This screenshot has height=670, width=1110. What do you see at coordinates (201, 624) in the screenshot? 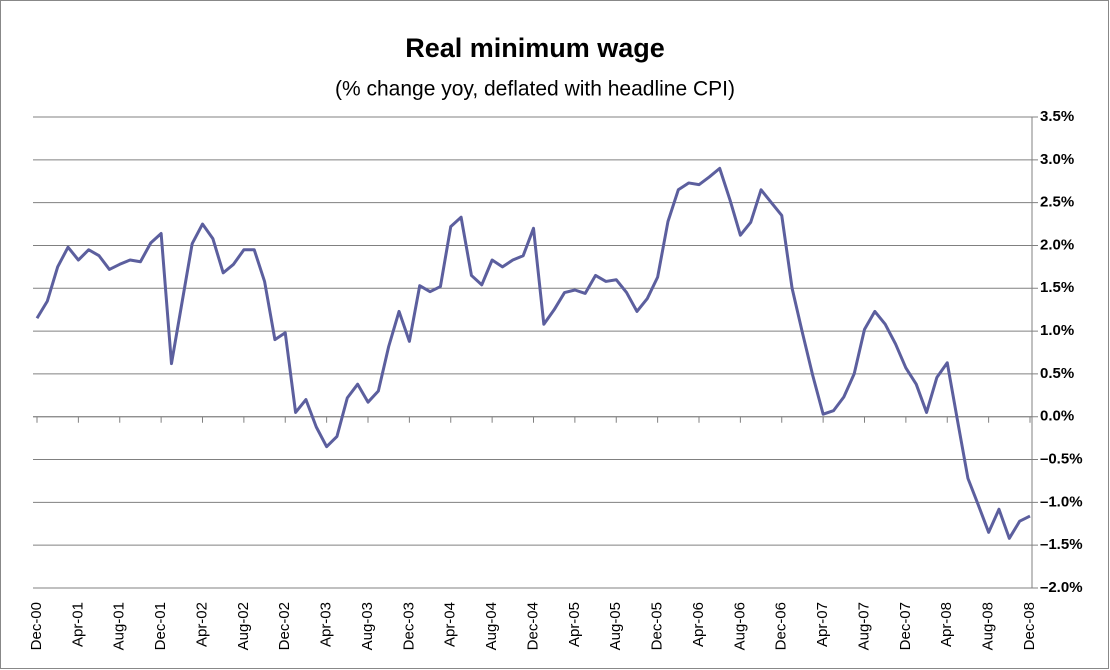
I see `x-tick-label: Apr-02` at bounding box center [201, 624].